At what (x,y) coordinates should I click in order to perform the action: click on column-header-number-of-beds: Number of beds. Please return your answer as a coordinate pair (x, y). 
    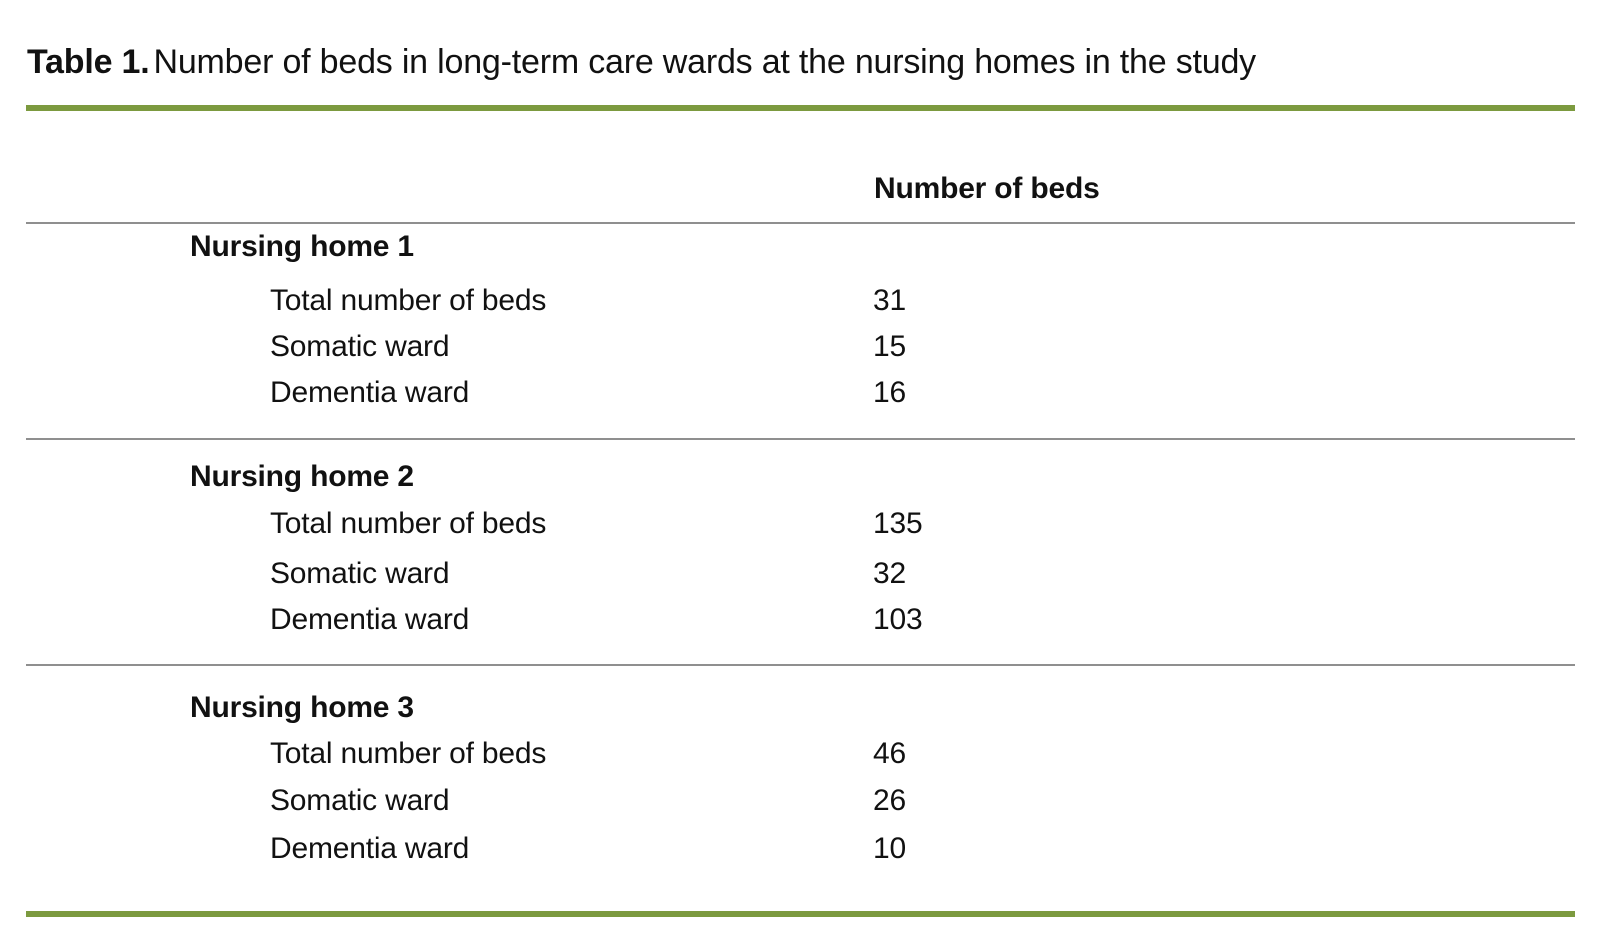
    Looking at the image, I should click on (987, 188).